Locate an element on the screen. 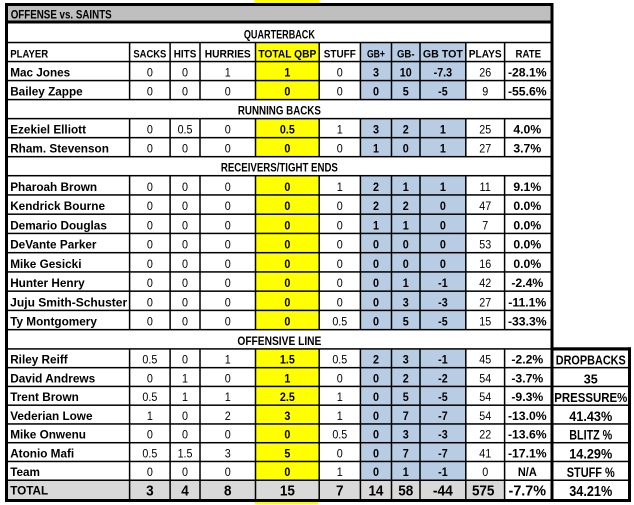 This screenshot has height=505, width=634. svg-text: Rham. Stevenson is located at coordinates (59, 149).